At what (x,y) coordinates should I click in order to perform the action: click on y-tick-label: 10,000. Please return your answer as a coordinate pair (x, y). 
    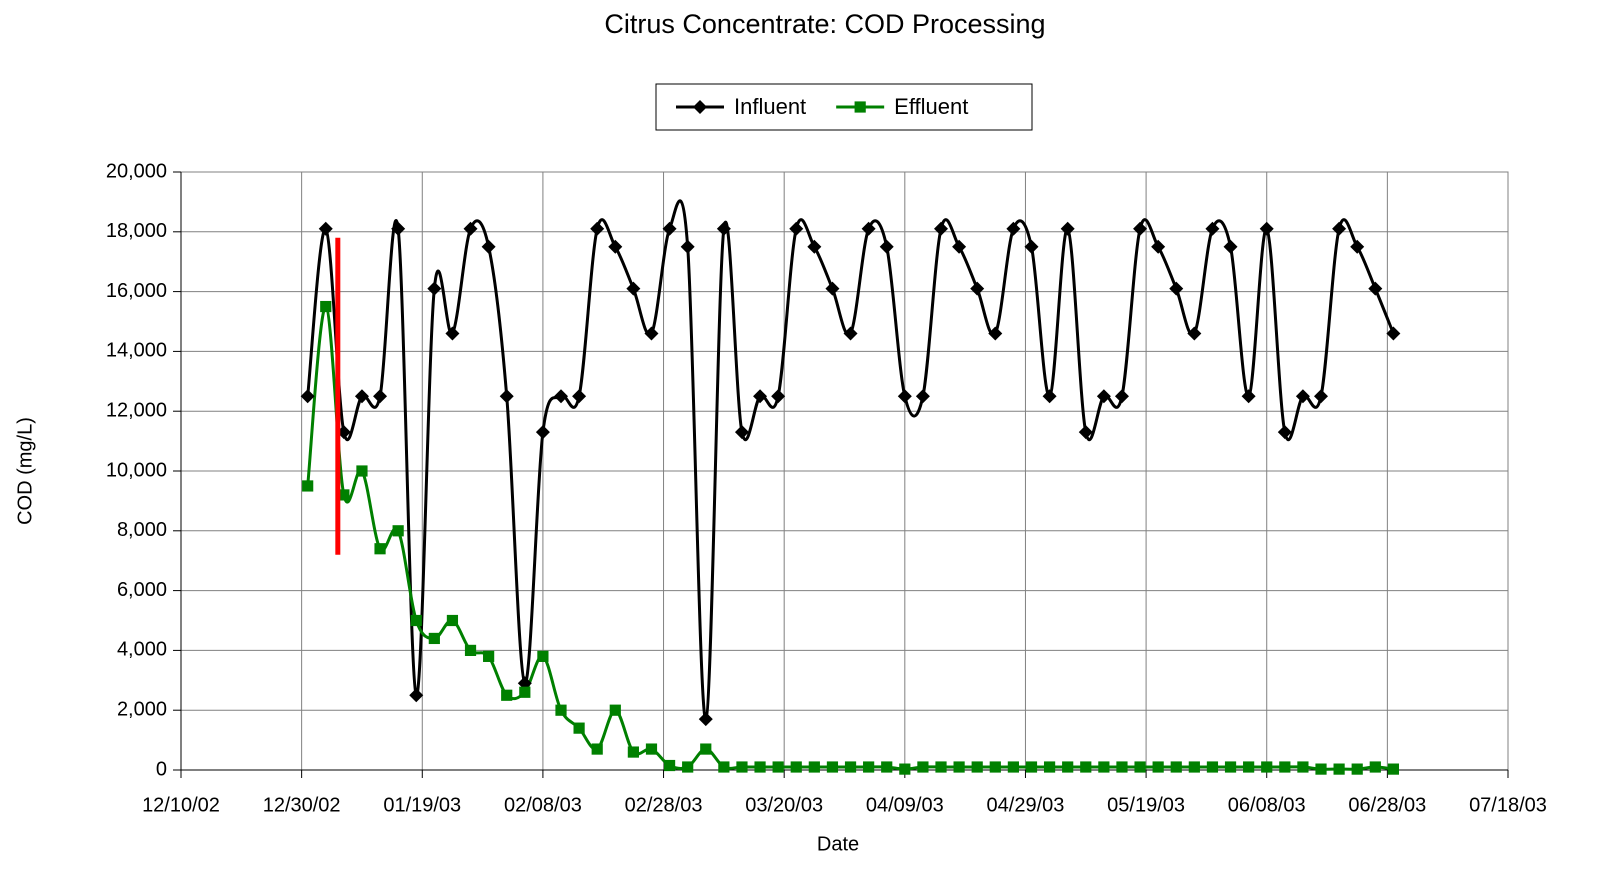
    Looking at the image, I should click on (136, 470).